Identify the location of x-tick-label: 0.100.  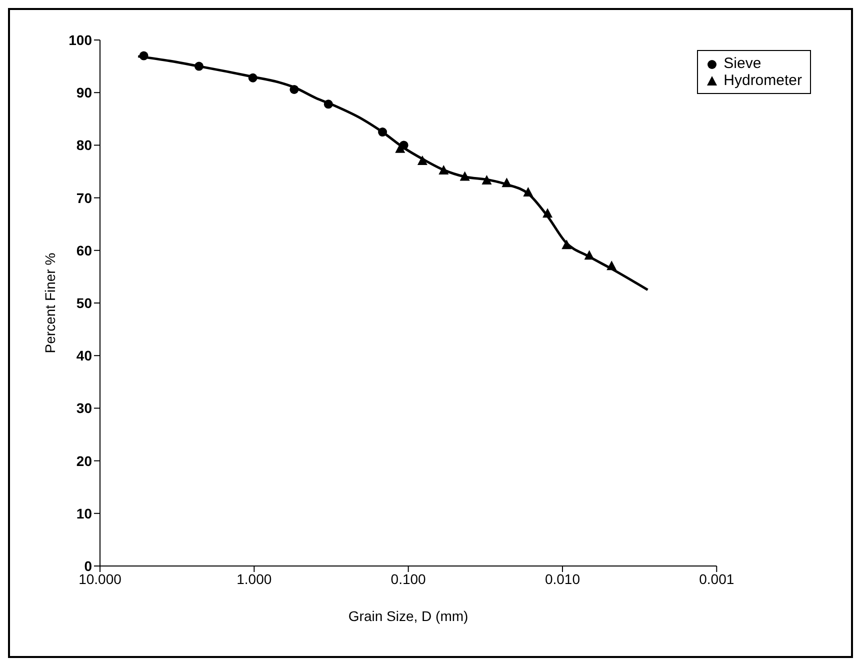
(408, 578).